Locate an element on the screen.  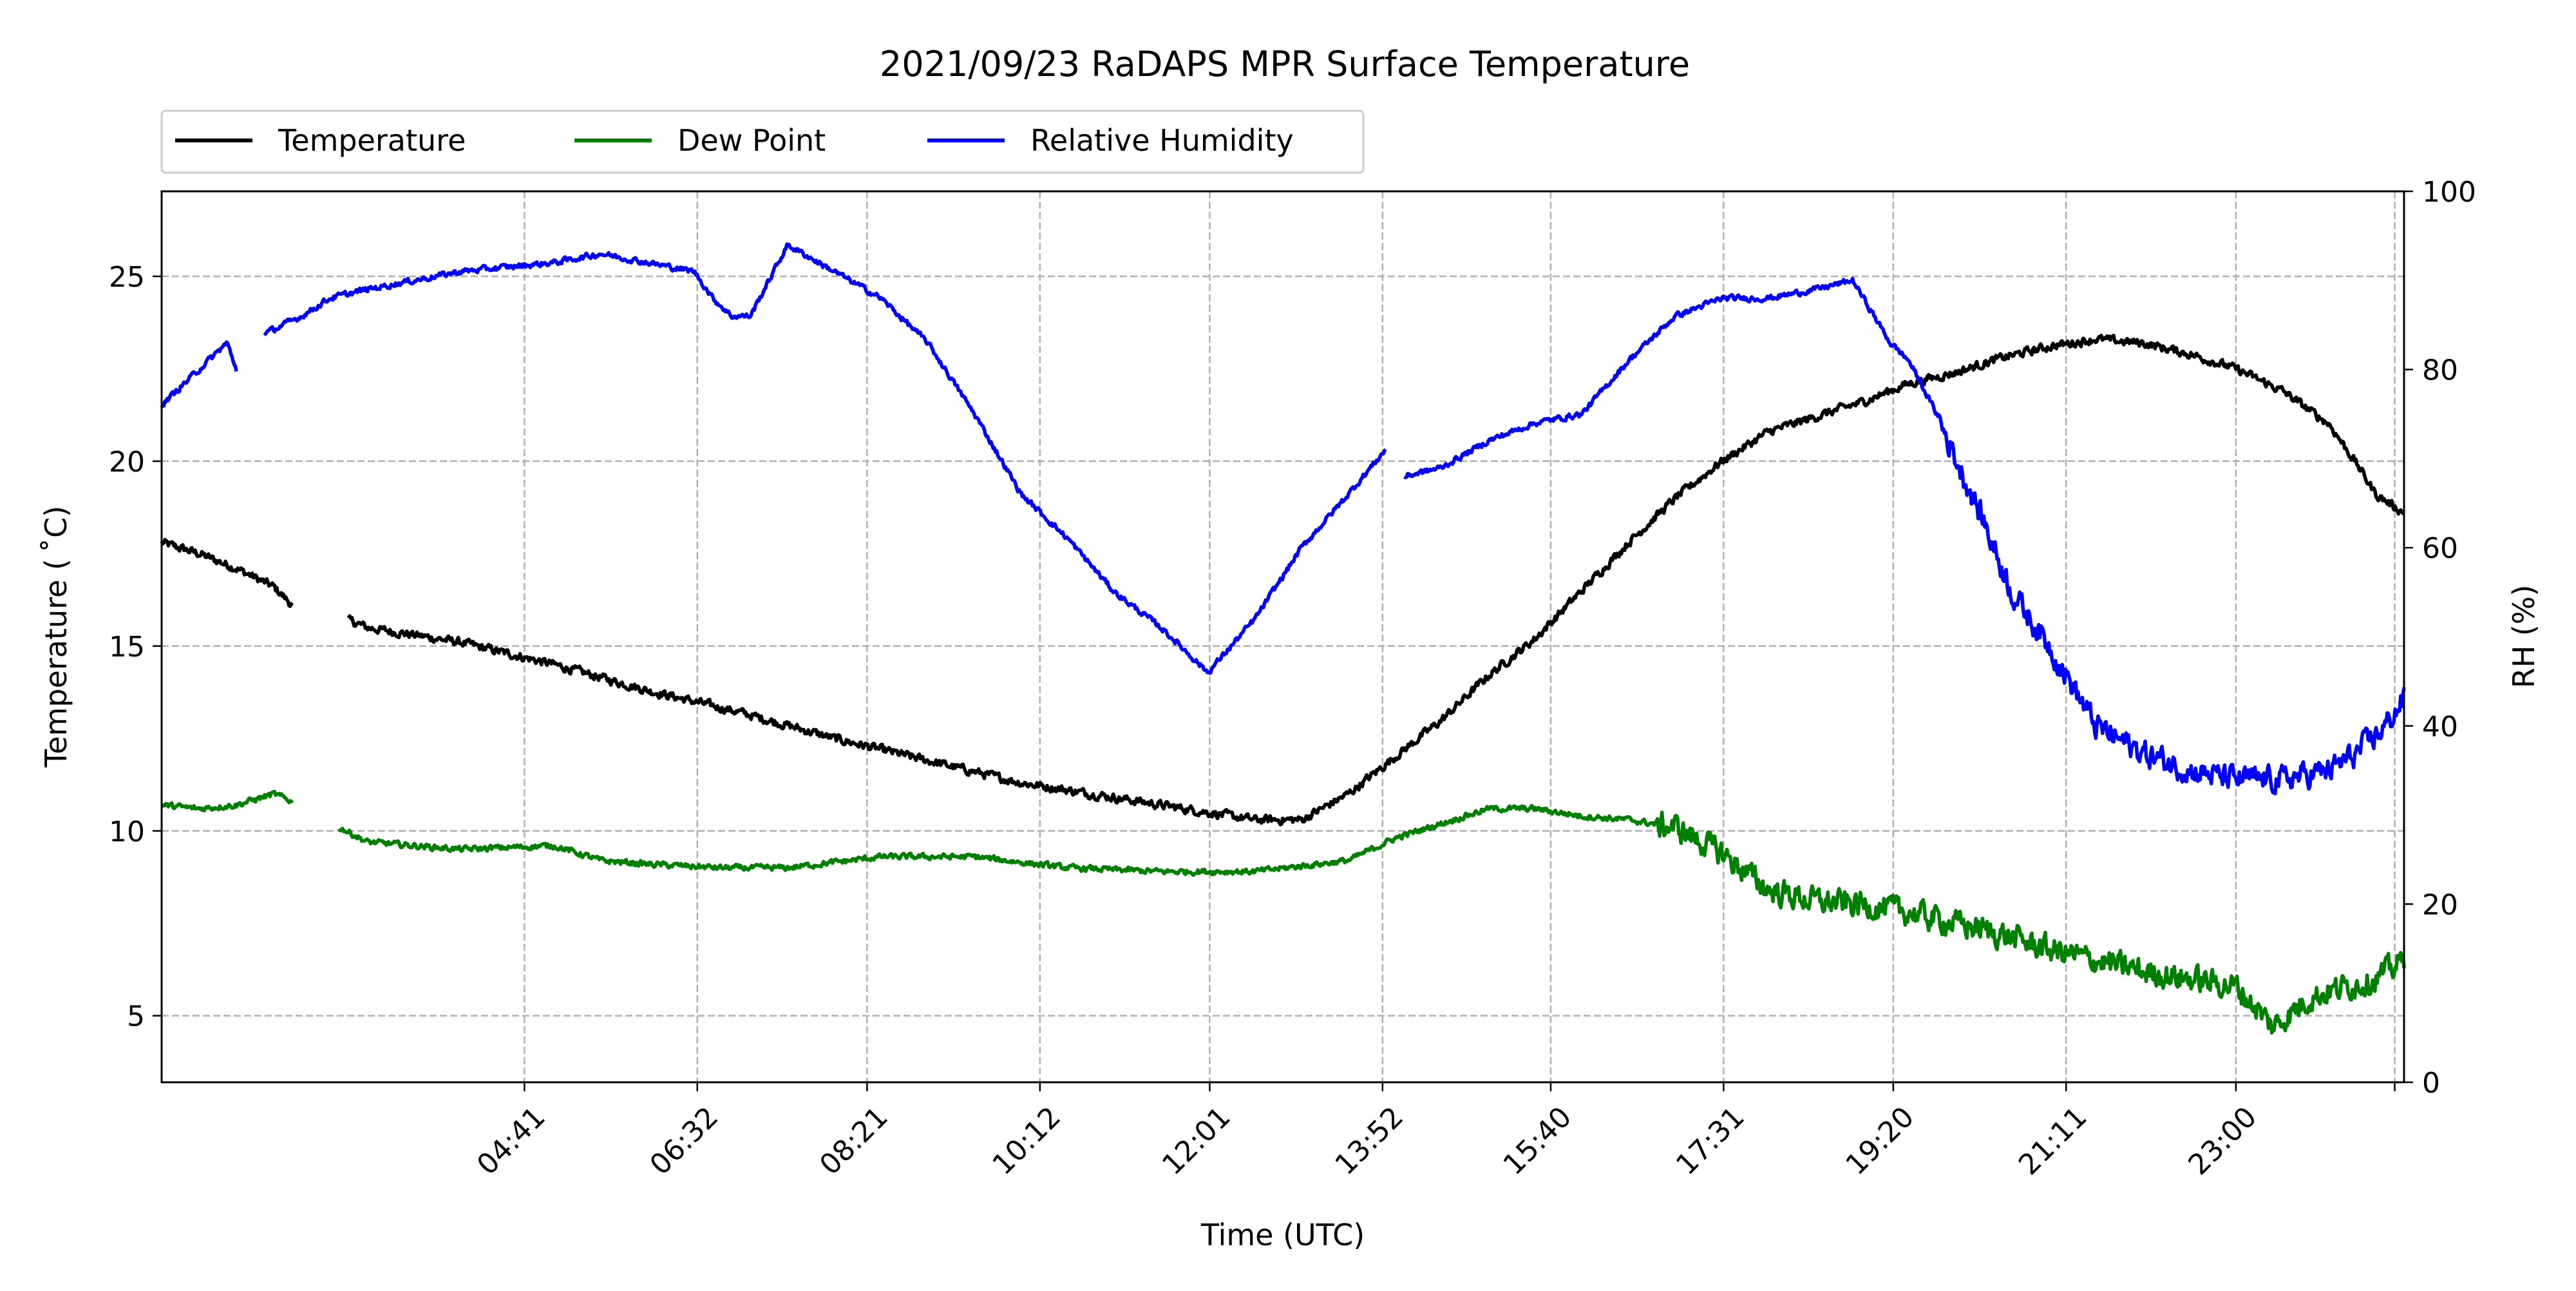
y-axis-left: 5 10 15 20 25 is located at coordinates (135, 647).